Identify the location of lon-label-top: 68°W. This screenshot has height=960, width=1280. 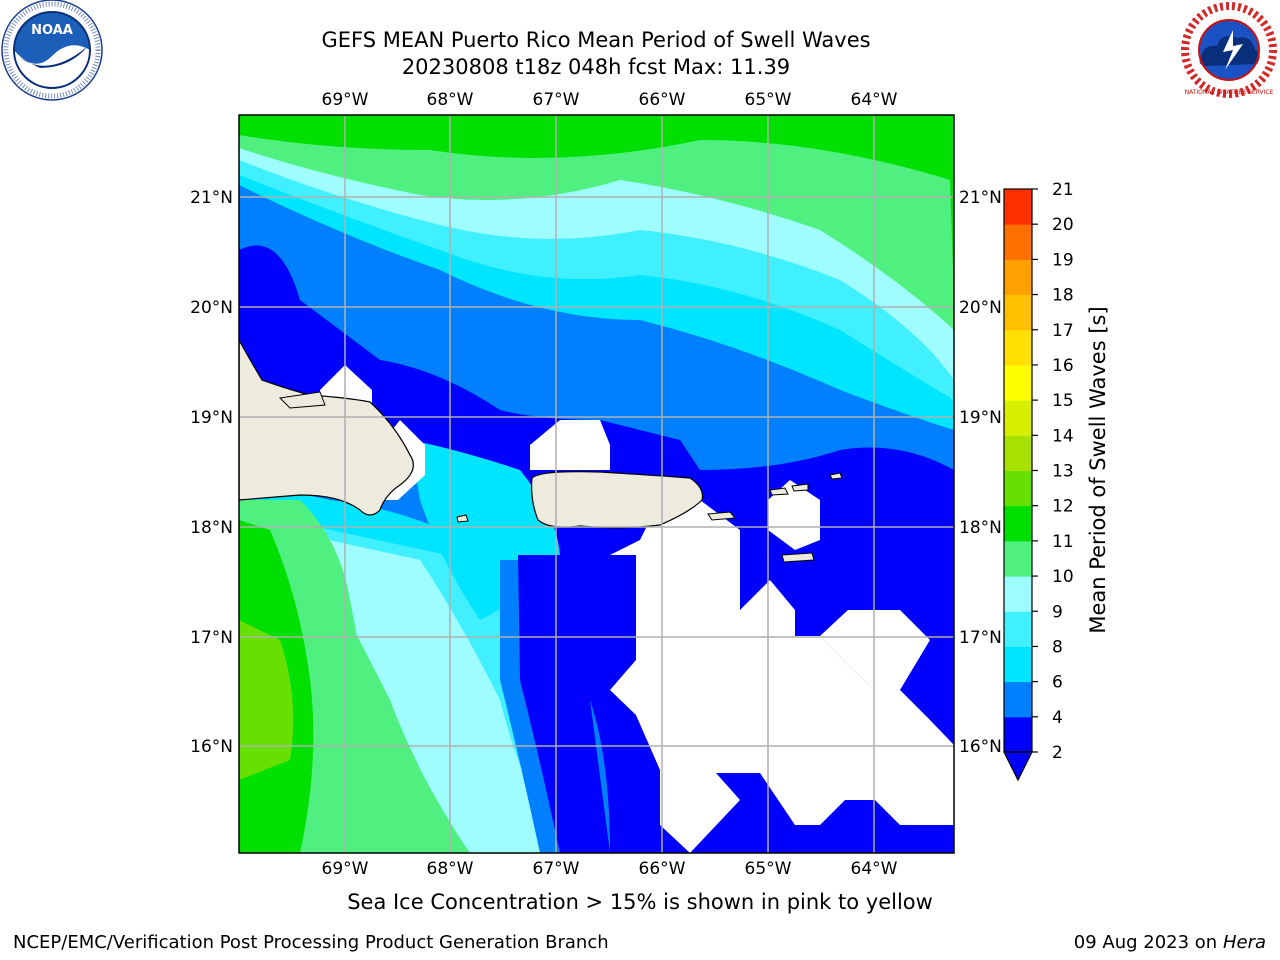
(450, 100).